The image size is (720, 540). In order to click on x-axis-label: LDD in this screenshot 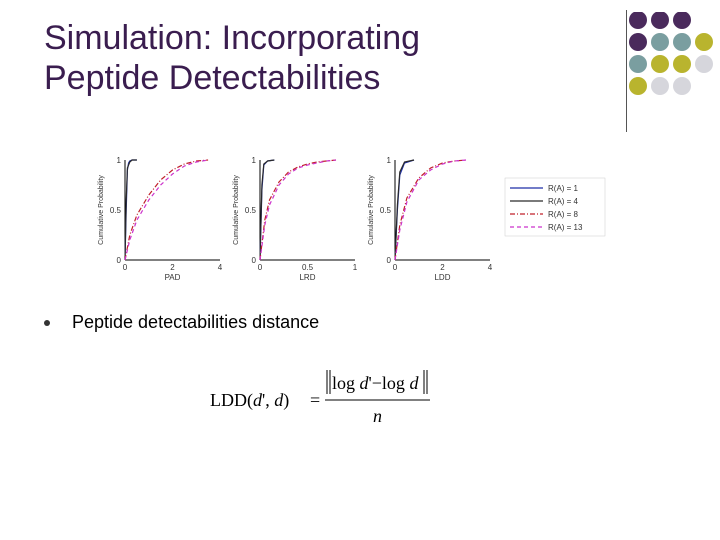, I will do `click(442, 277)`.